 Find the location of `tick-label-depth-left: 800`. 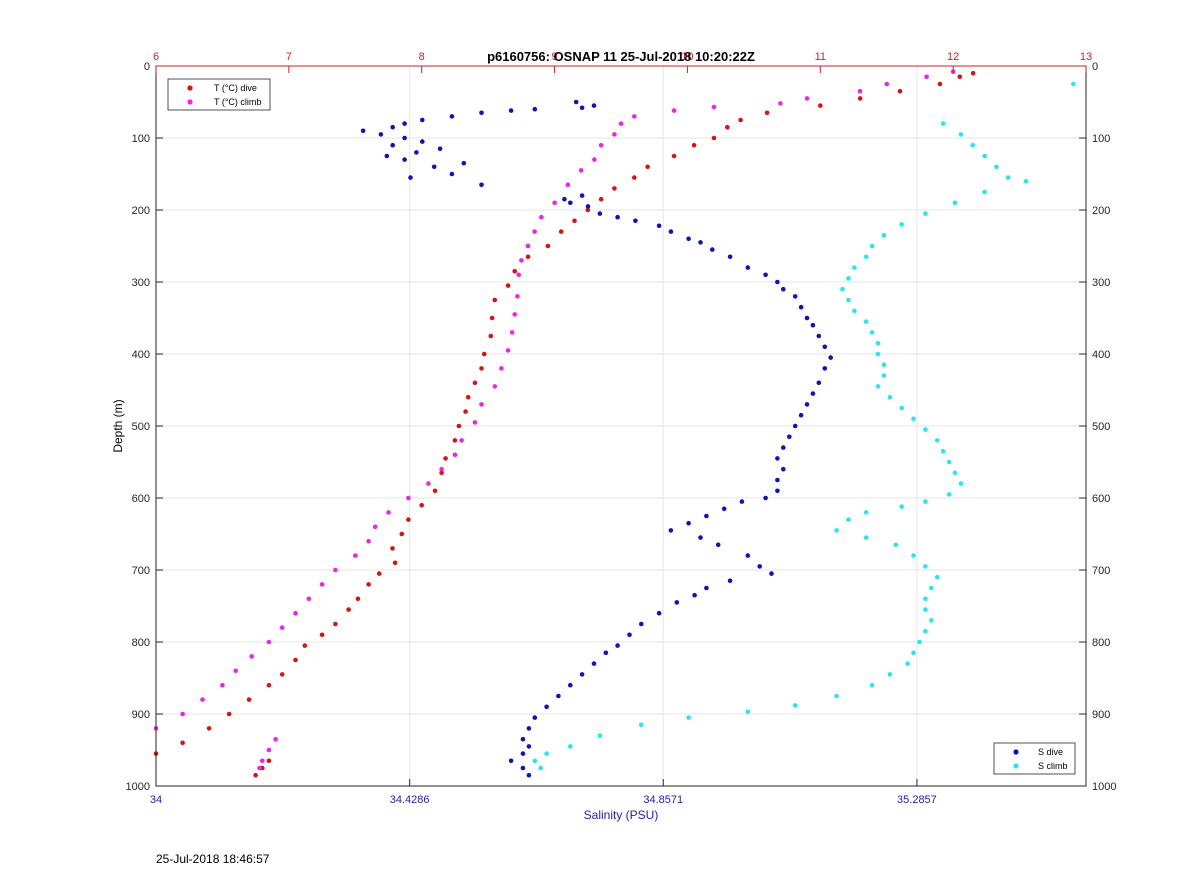

tick-label-depth-left: 800 is located at coordinates (141, 643).